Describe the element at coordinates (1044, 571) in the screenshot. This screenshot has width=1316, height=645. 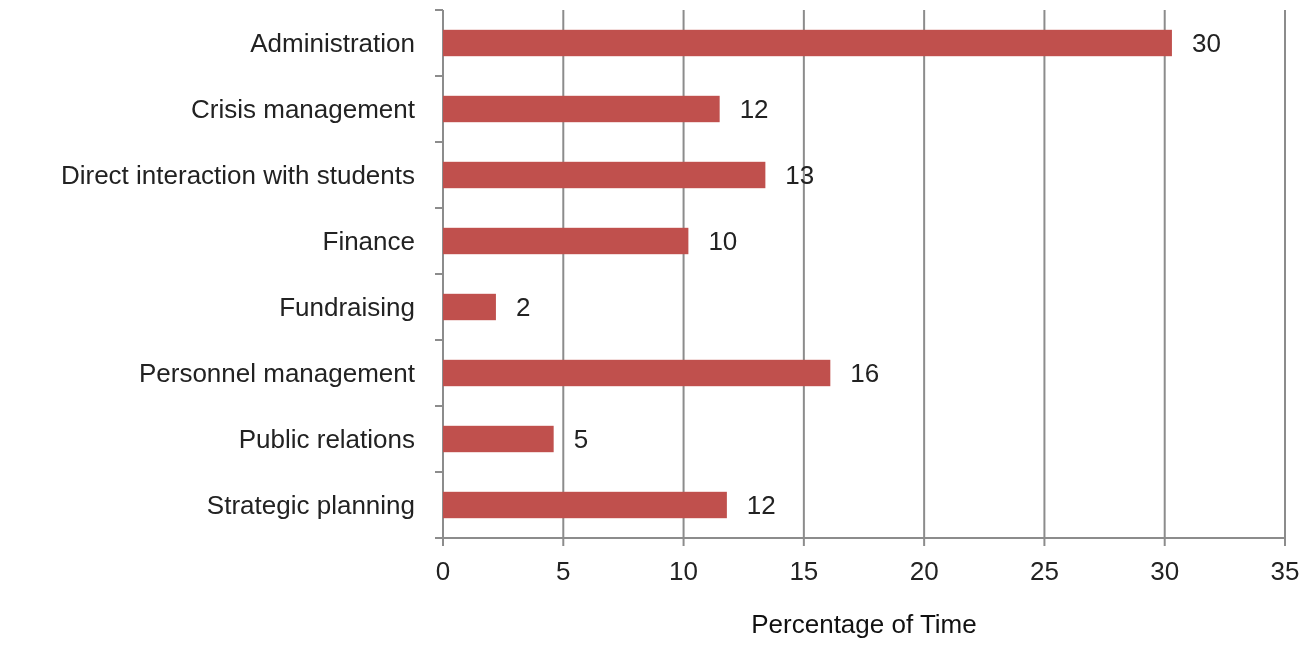
I see `x-tick-label: 25` at that location.